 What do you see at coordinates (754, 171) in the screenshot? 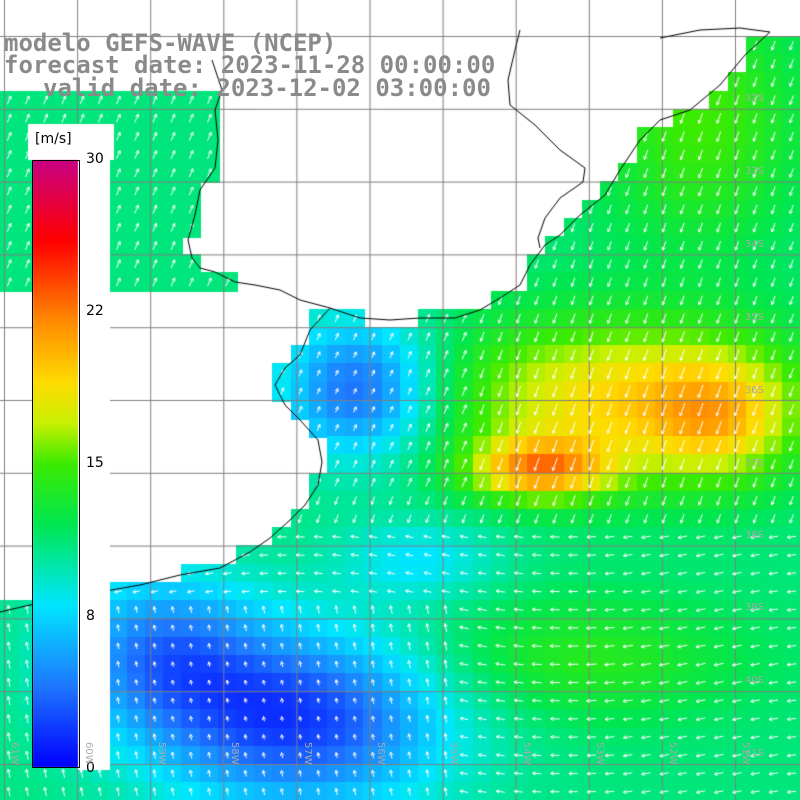
I see `lat-label-33s: 33S` at bounding box center [754, 171].